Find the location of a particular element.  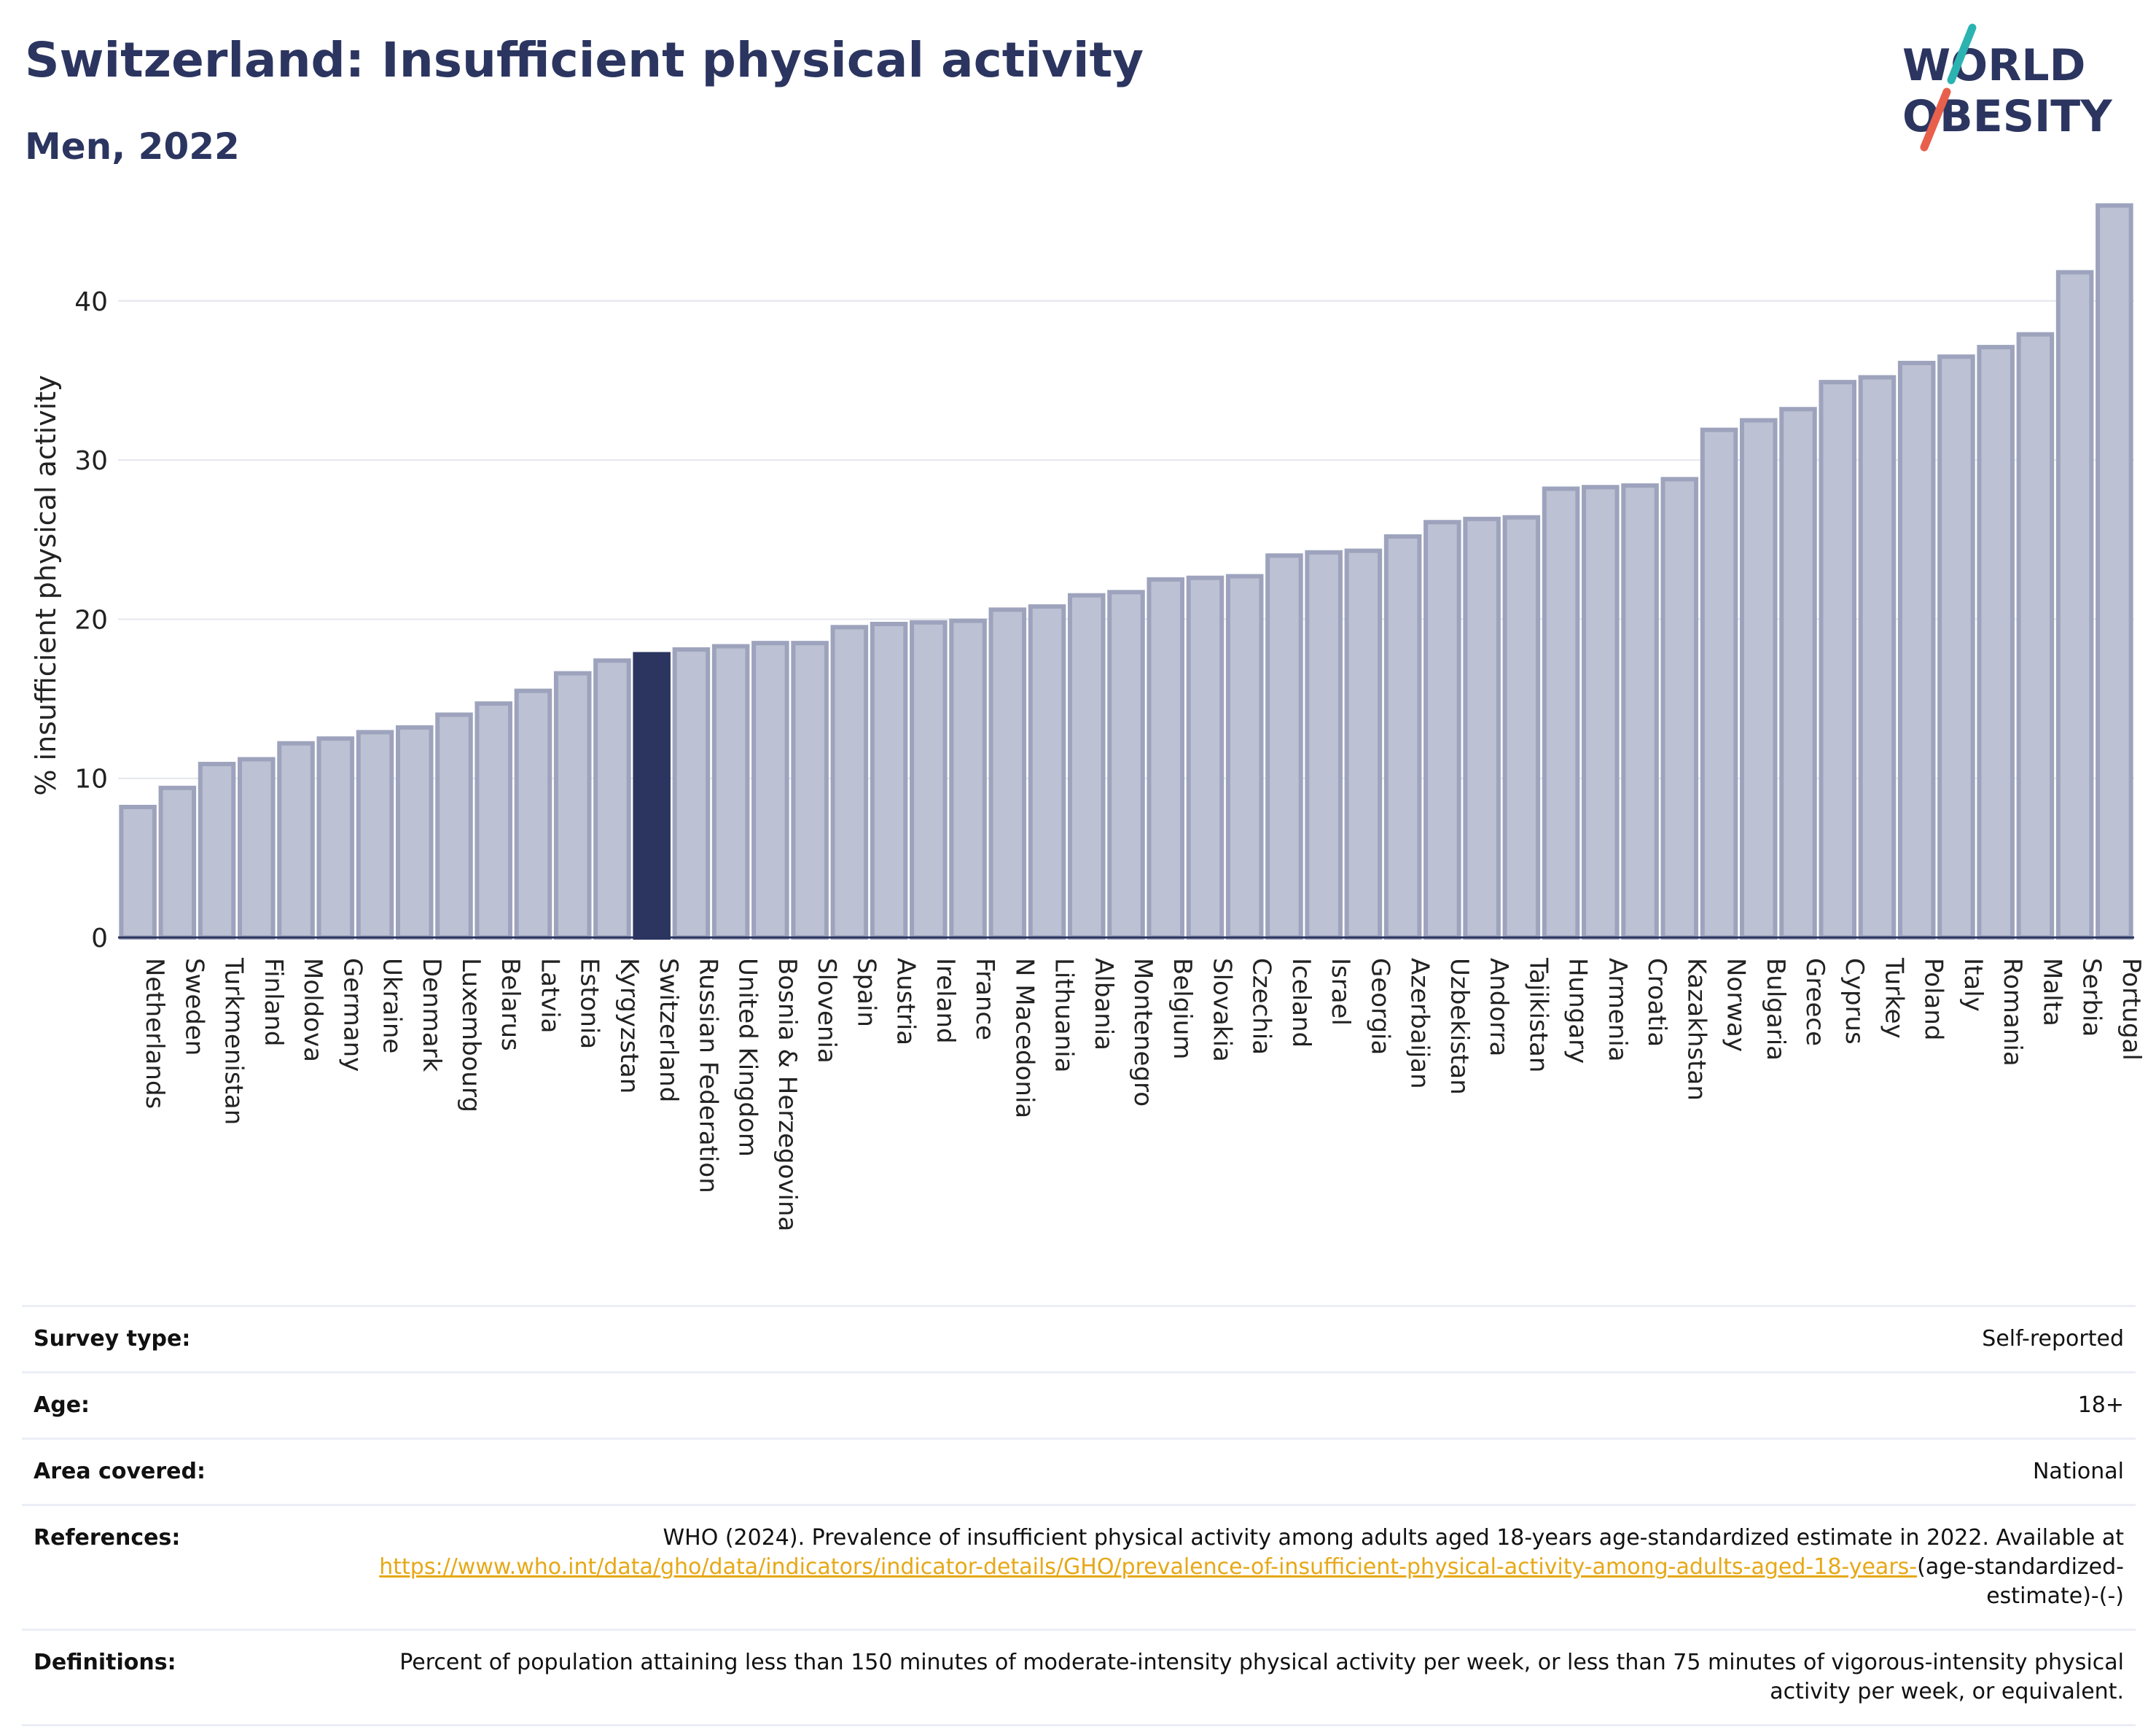

bar-united-kingdom is located at coordinates (730, 792).